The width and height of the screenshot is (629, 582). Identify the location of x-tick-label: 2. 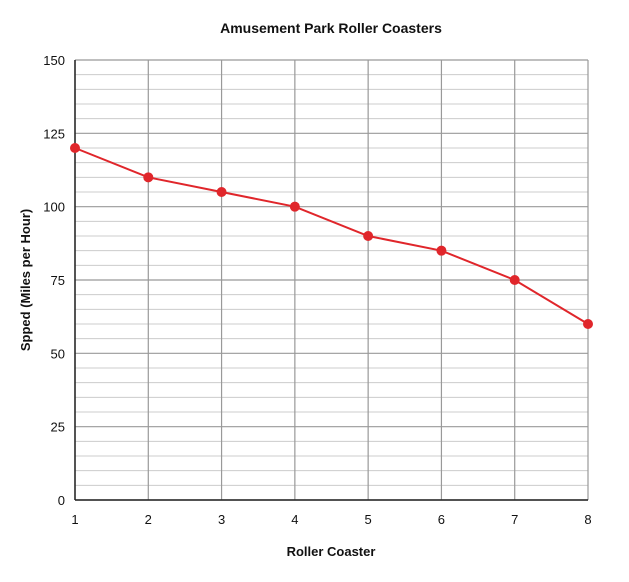
(148, 519).